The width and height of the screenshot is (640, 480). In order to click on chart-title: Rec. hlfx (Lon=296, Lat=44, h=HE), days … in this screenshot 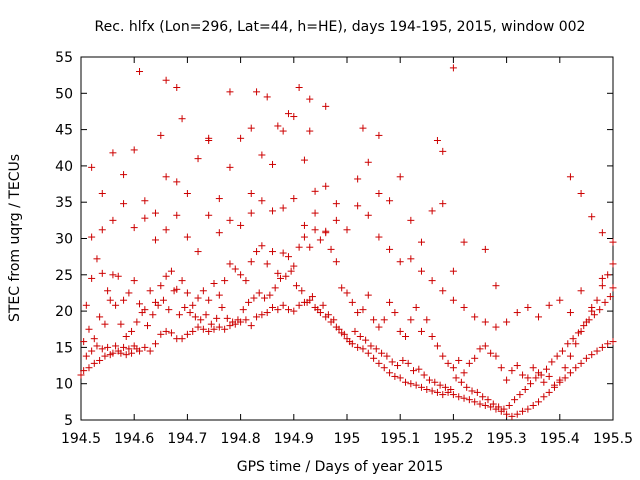, I will do `click(340, 27)`.